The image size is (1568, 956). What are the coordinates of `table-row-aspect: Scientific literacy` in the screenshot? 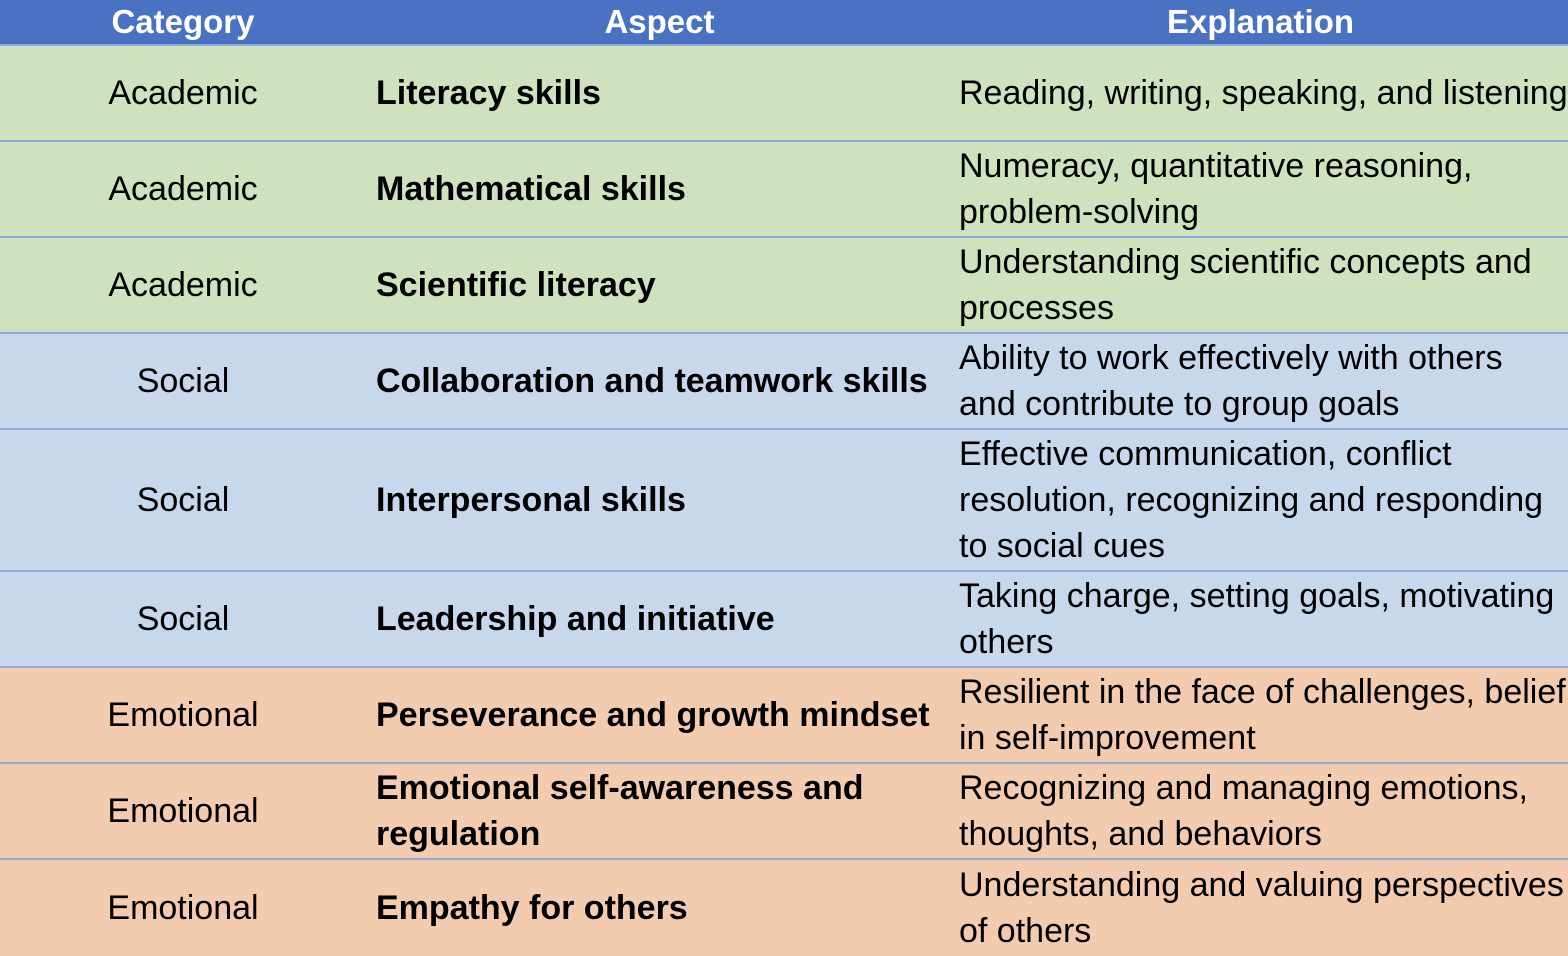 It's located at (659, 286).